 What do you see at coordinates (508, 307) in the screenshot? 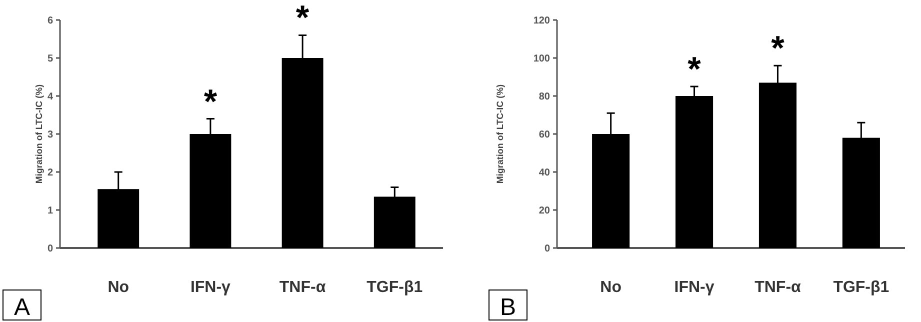
I see `text: B` at bounding box center [508, 307].